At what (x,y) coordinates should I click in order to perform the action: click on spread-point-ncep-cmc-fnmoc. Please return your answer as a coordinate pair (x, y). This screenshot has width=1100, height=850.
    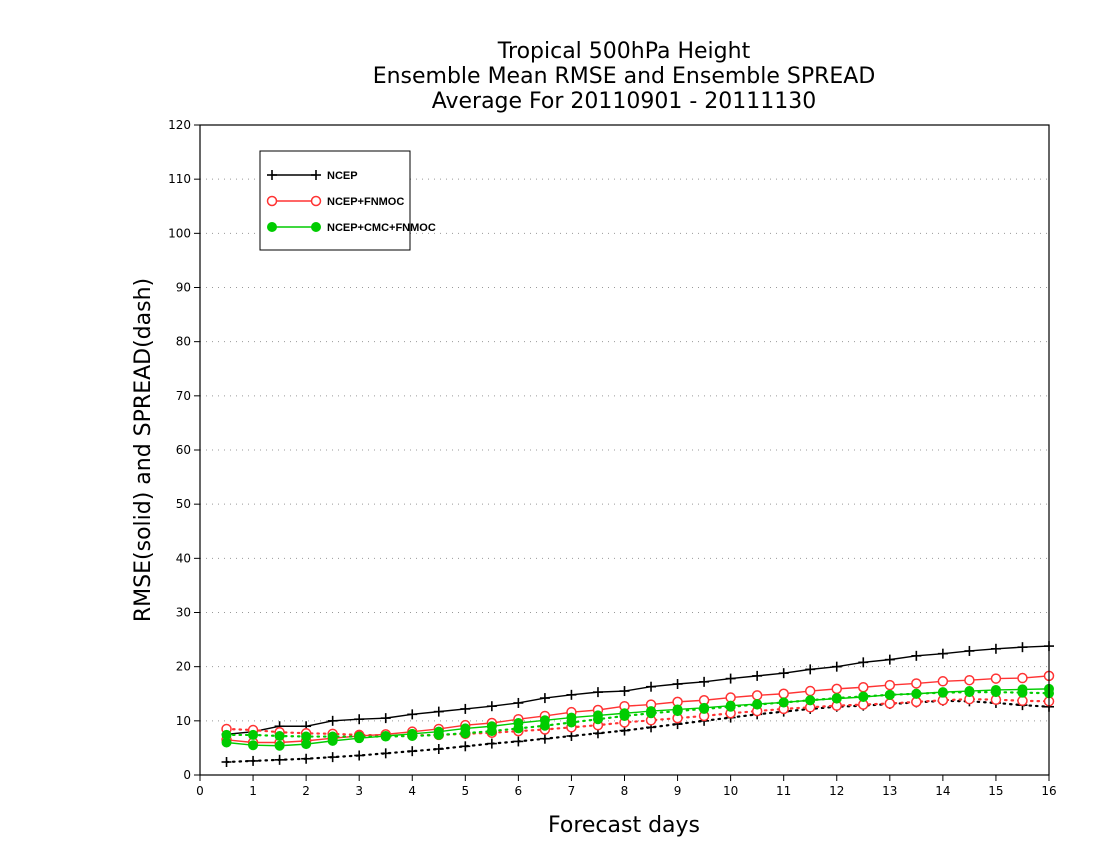
    Looking at the image, I should click on (279, 736).